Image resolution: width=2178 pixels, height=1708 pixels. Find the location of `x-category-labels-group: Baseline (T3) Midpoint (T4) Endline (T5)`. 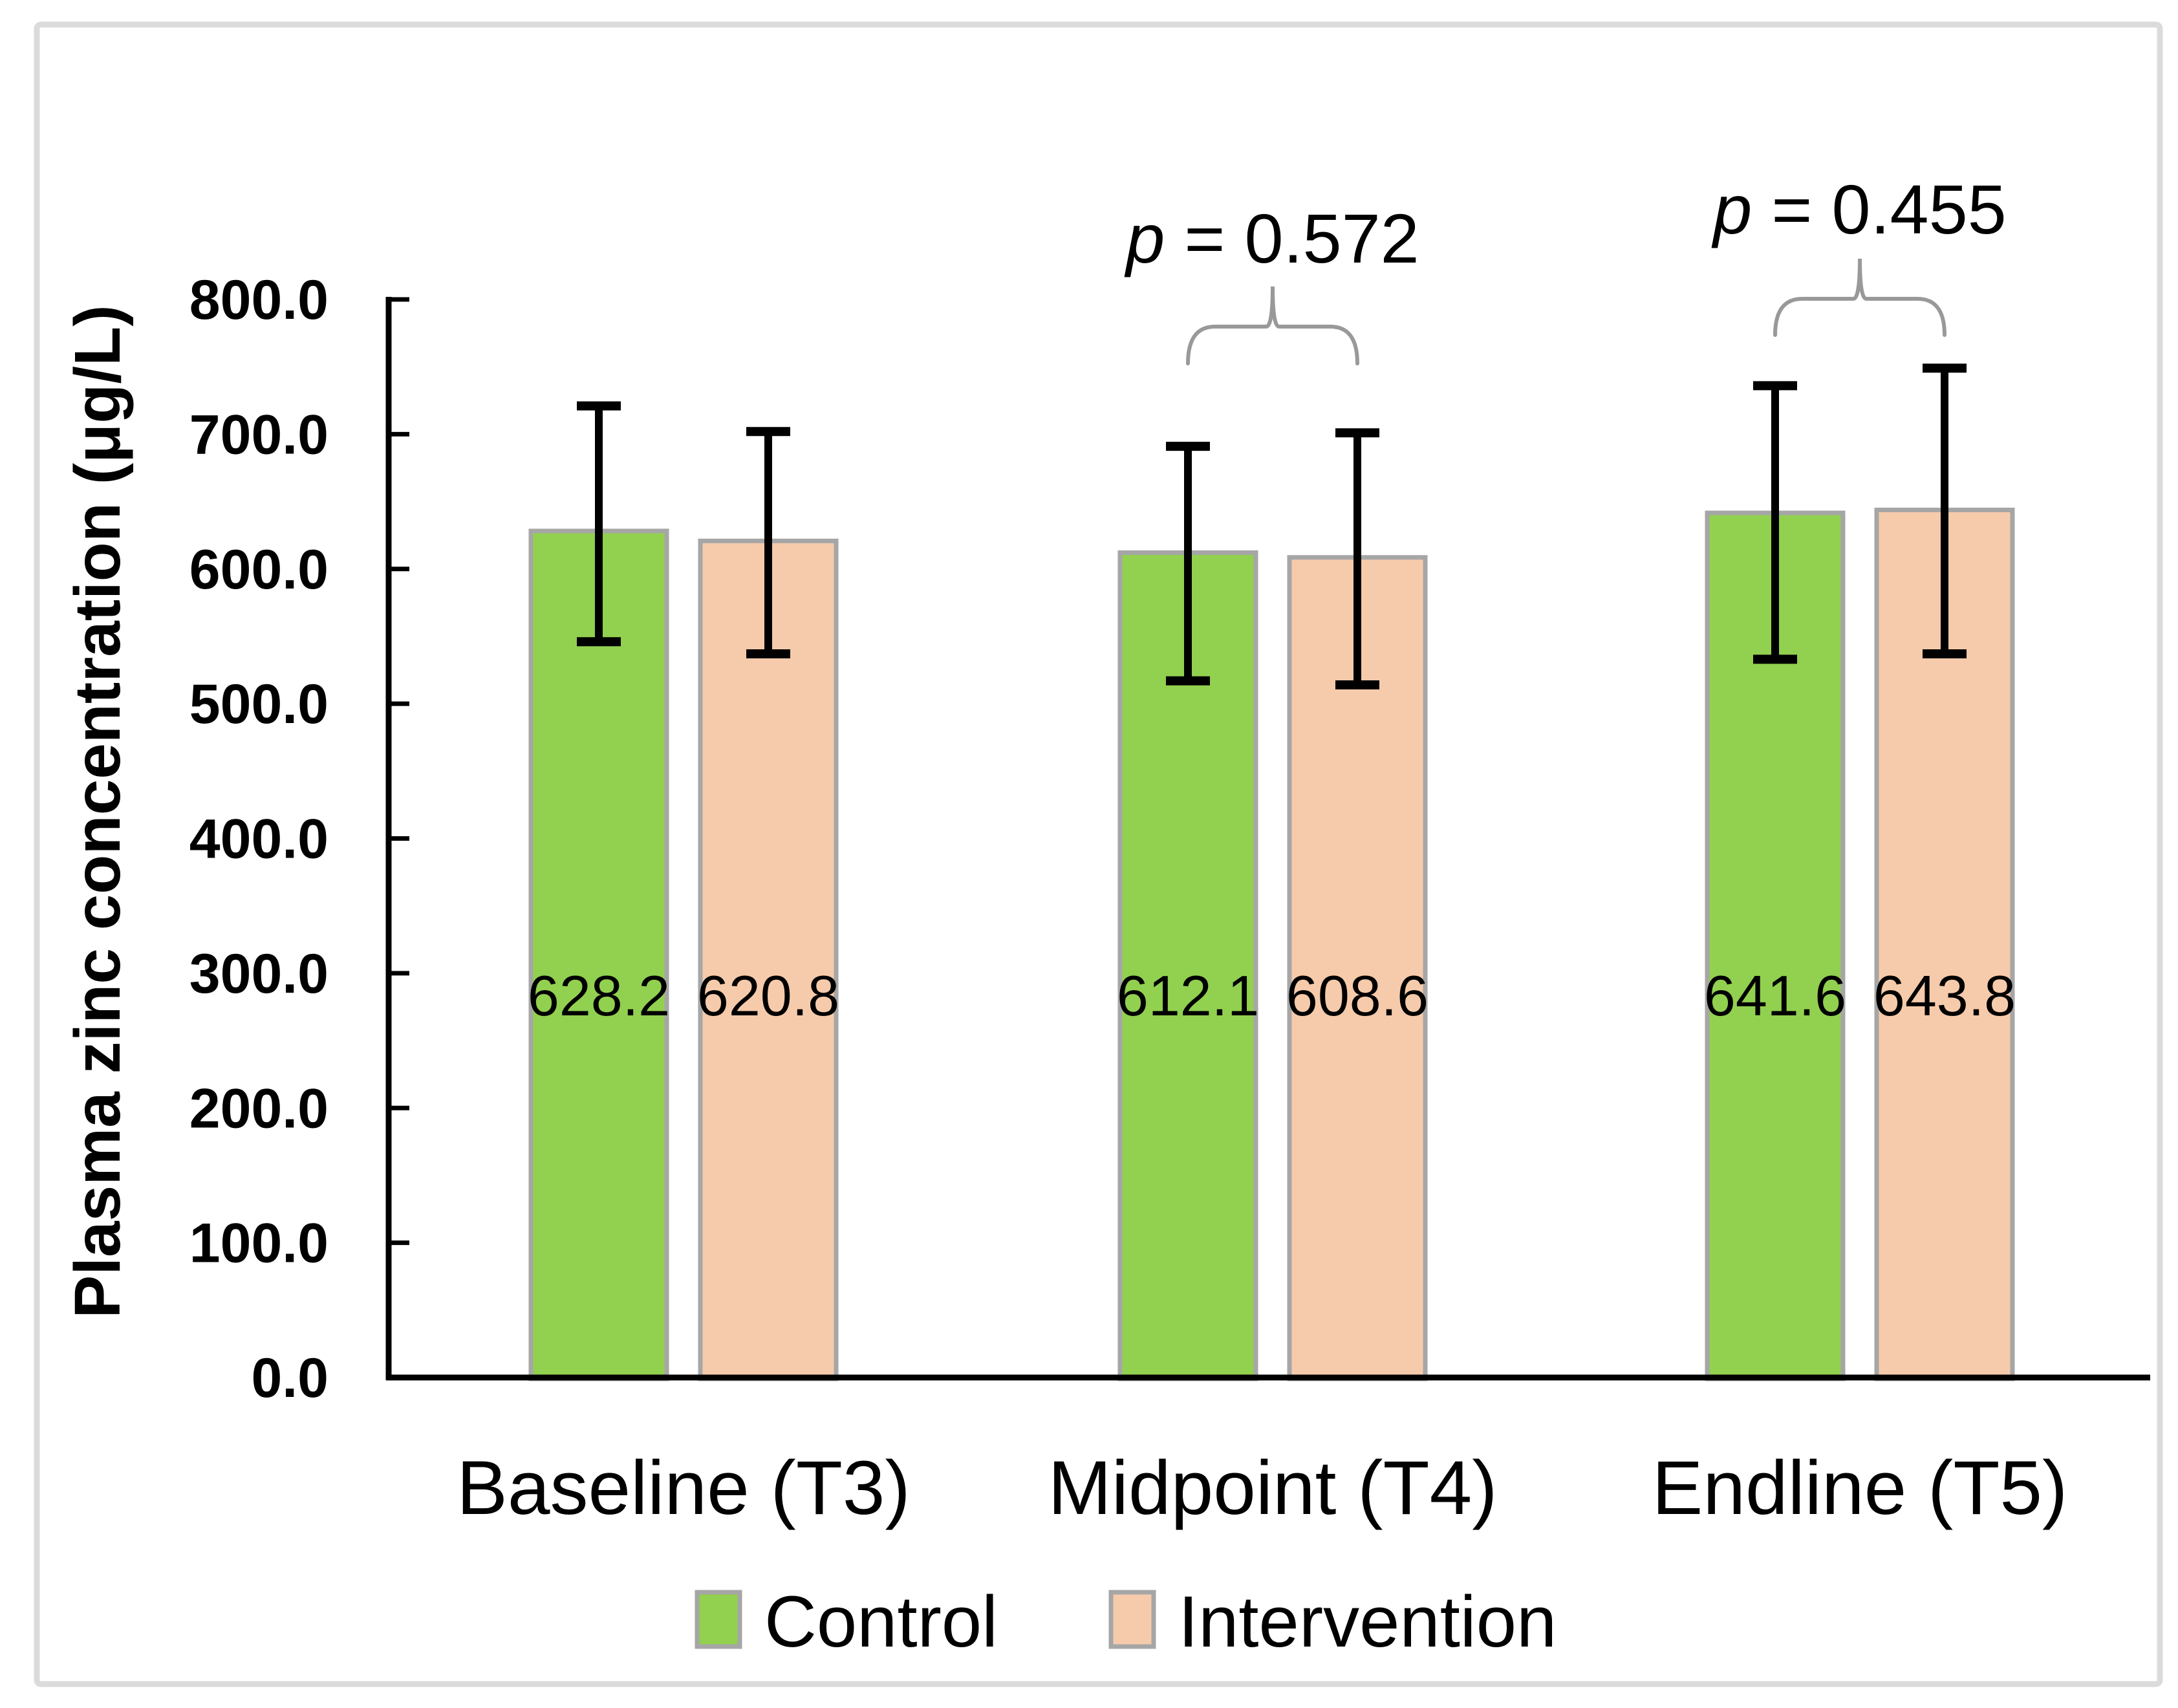

x-category-labels-group: Baseline (T3) Midpoint (T4) Endline (T5) is located at coordinates (1262, 1488).